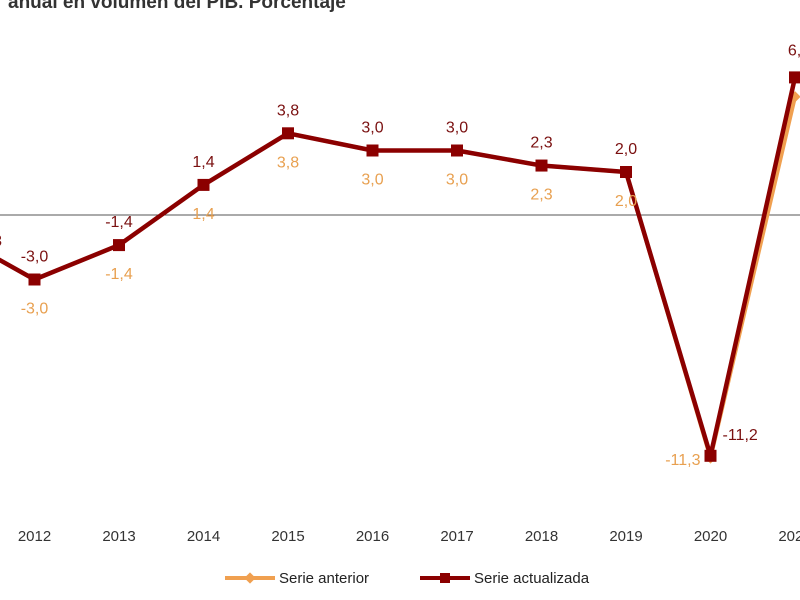 The width and height of the screenshot is (800, 600). Describe the element at coordinates (457, 150) in the screenshot. I see `point-serie-actualizada-2017` at that location.